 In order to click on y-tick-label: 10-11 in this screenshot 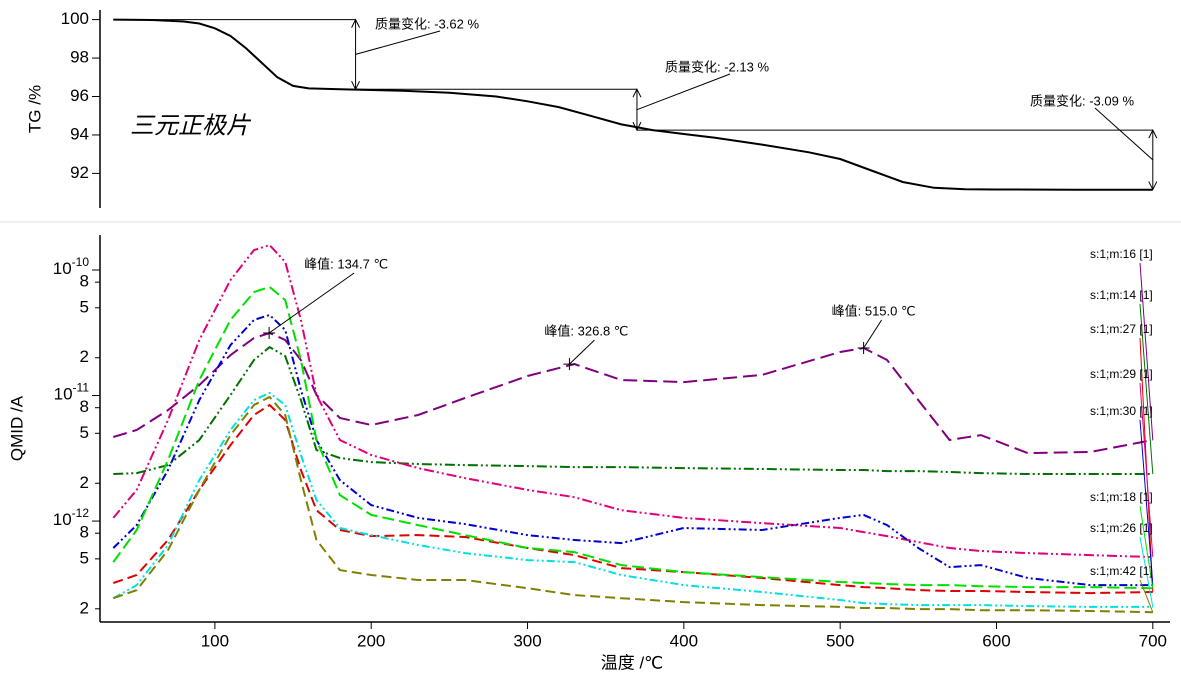, I will do `click(72, 392)`.